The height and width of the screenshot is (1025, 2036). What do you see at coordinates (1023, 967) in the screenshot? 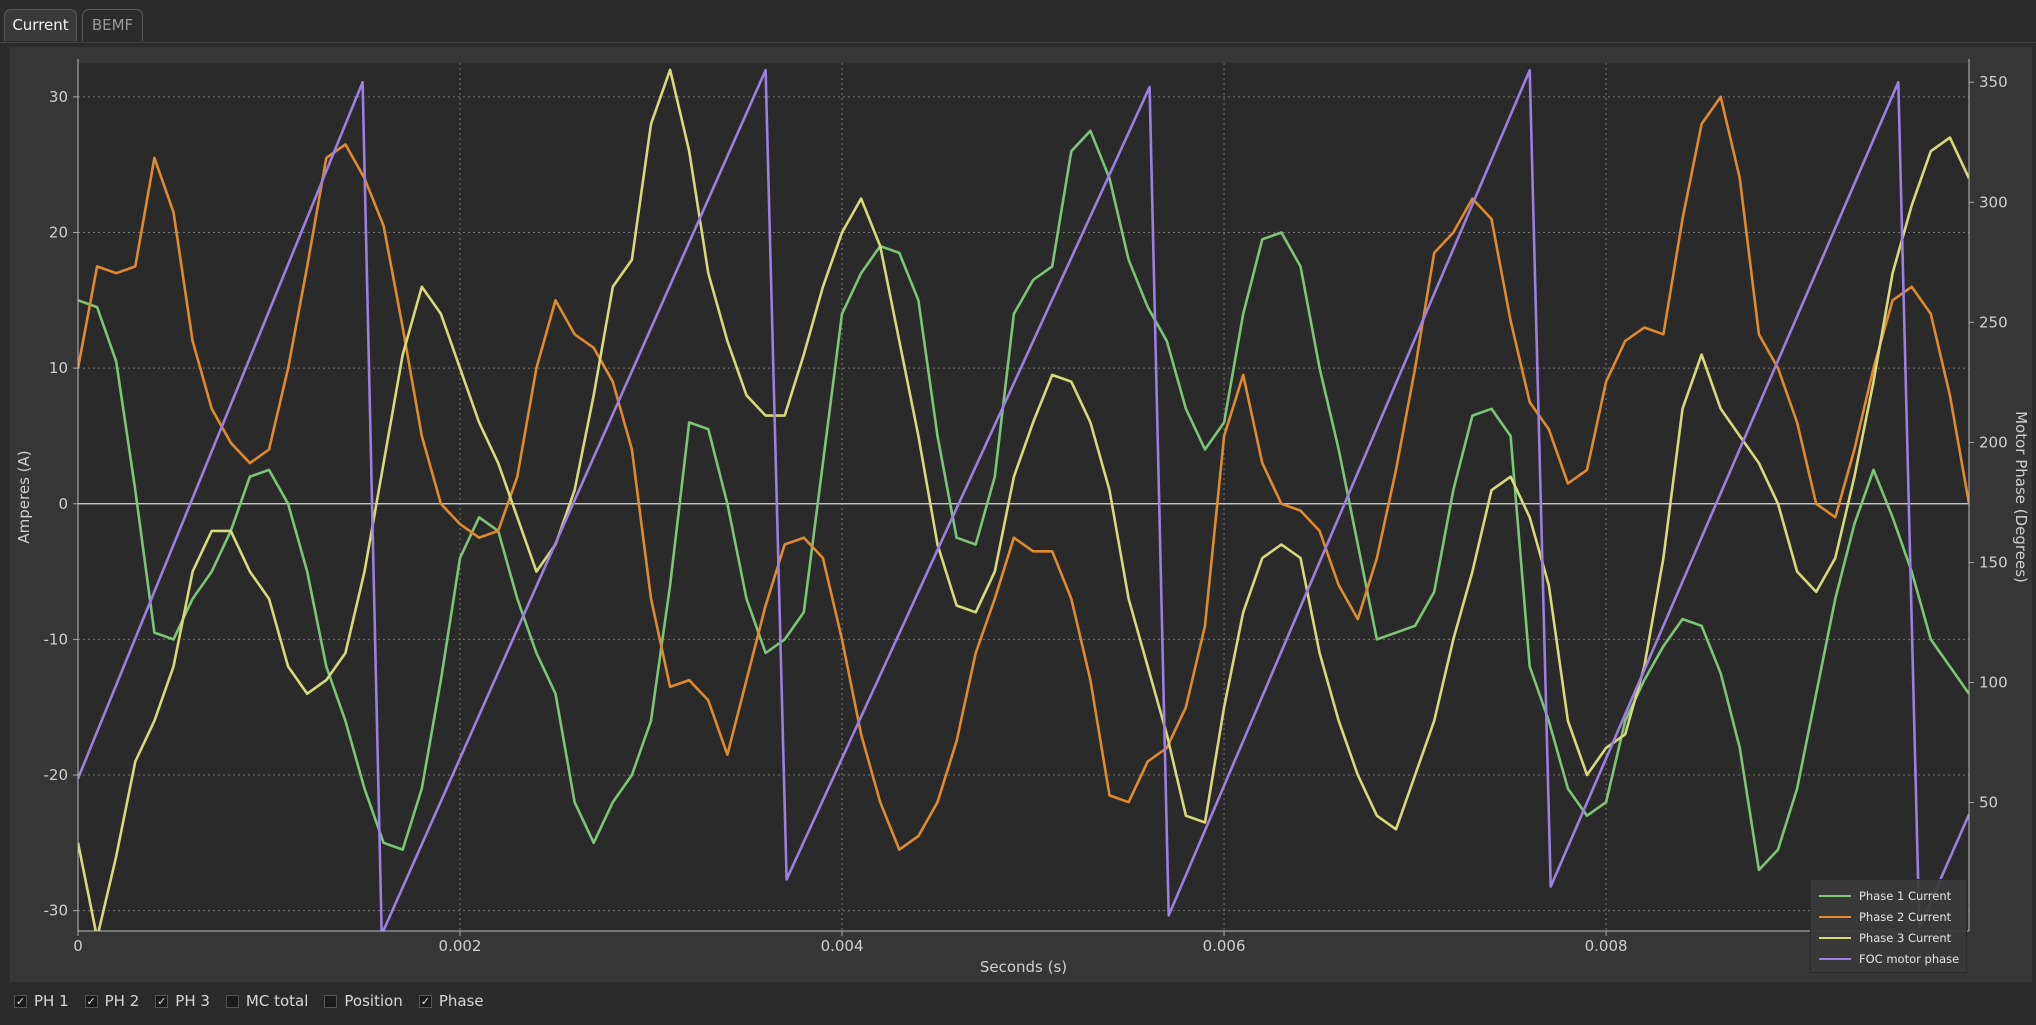
I see `x-axis-title: Seconds (s)` at bounding box center [1023, 967].